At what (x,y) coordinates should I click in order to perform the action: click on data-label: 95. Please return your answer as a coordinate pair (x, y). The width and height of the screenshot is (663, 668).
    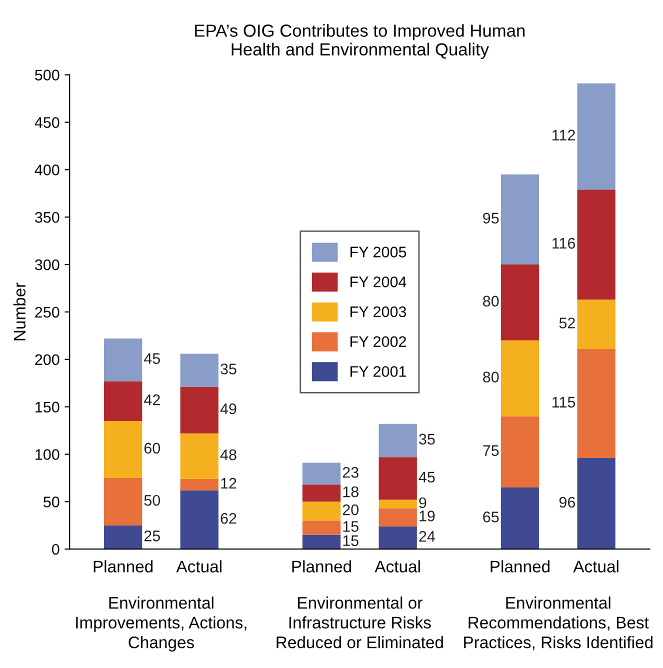
    Looking at the image, I should click on (491, 218).